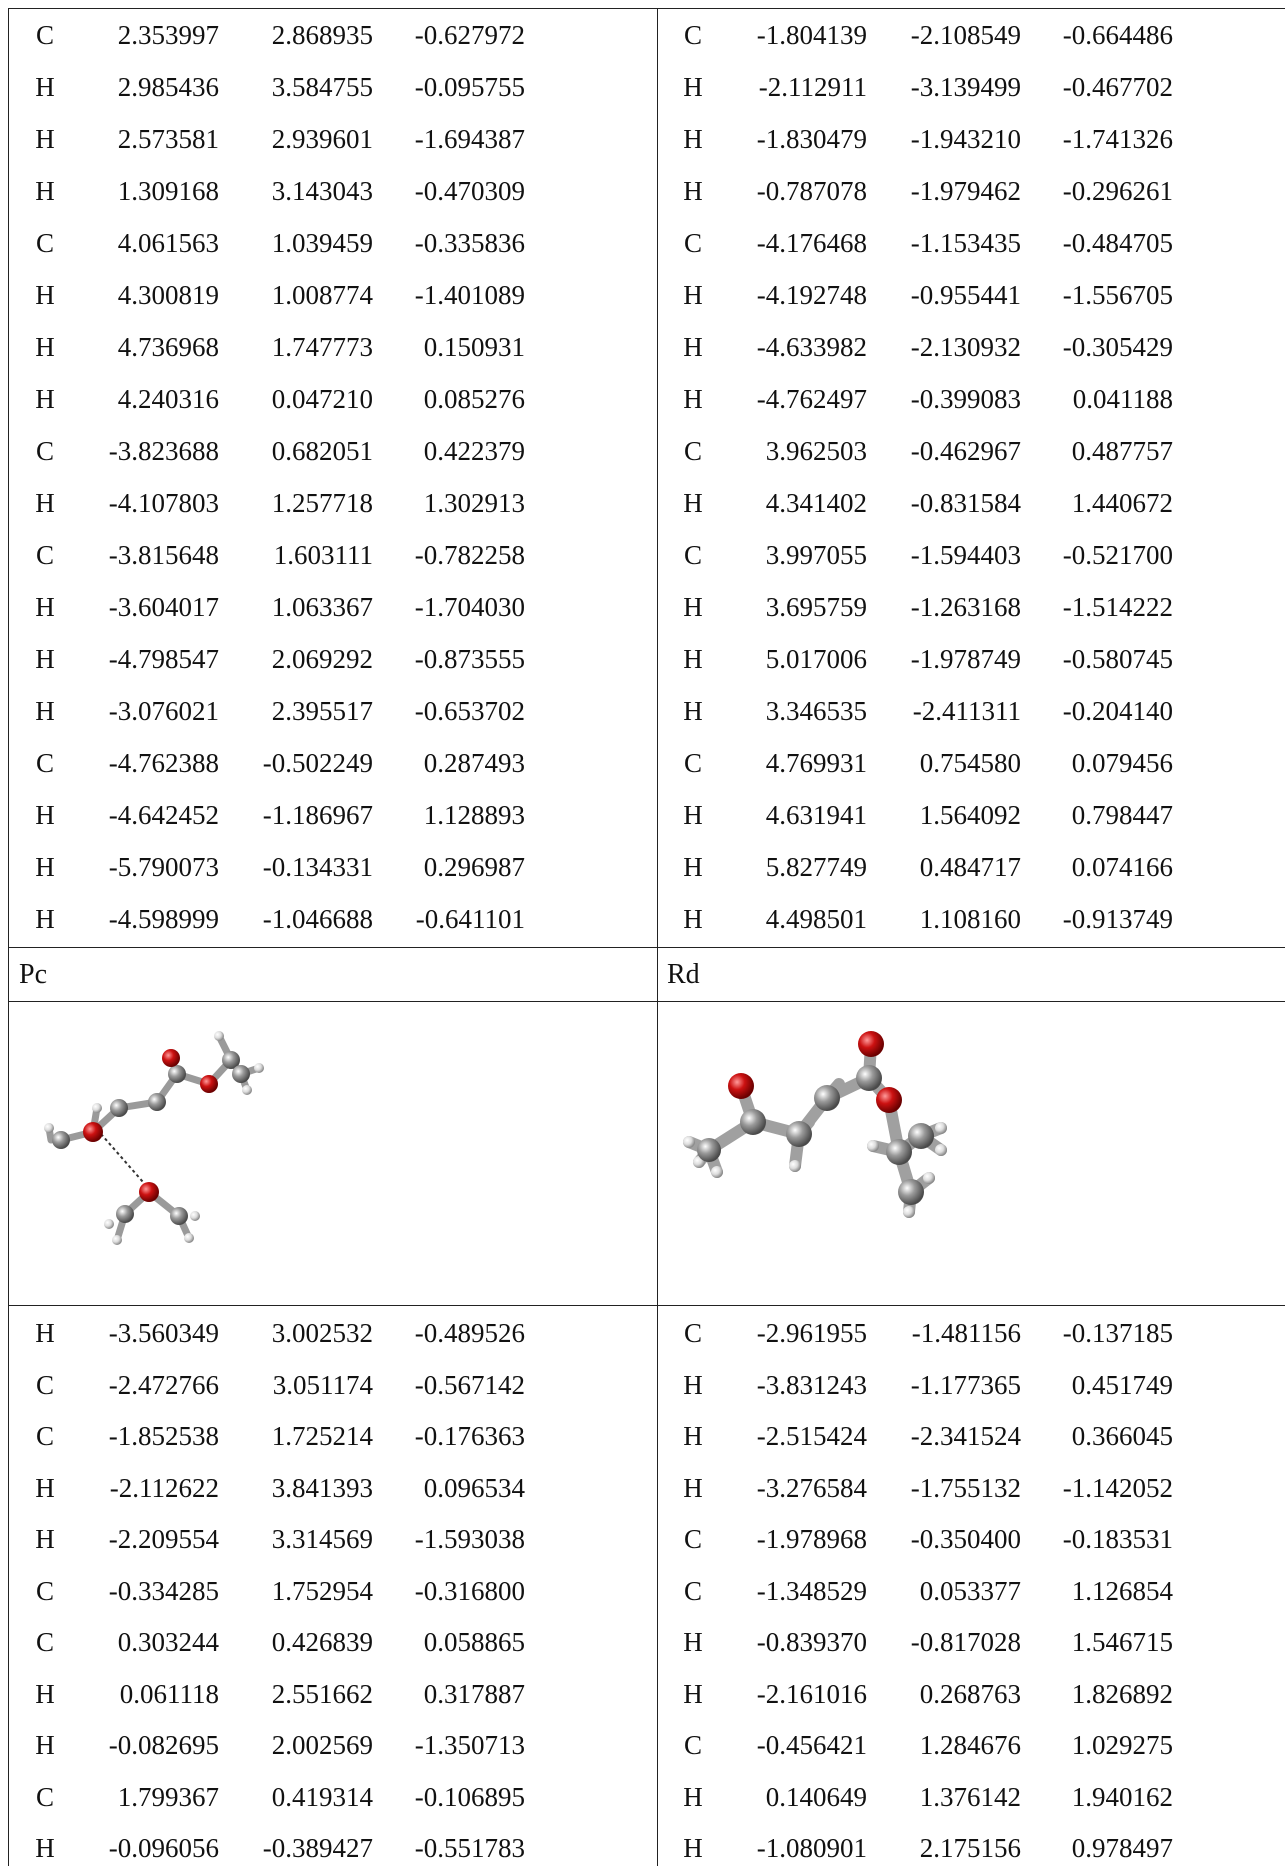 This screenshot has width=1285, height=1874. I want to click on x-coordinate: 4.341402, so click(816, 503).